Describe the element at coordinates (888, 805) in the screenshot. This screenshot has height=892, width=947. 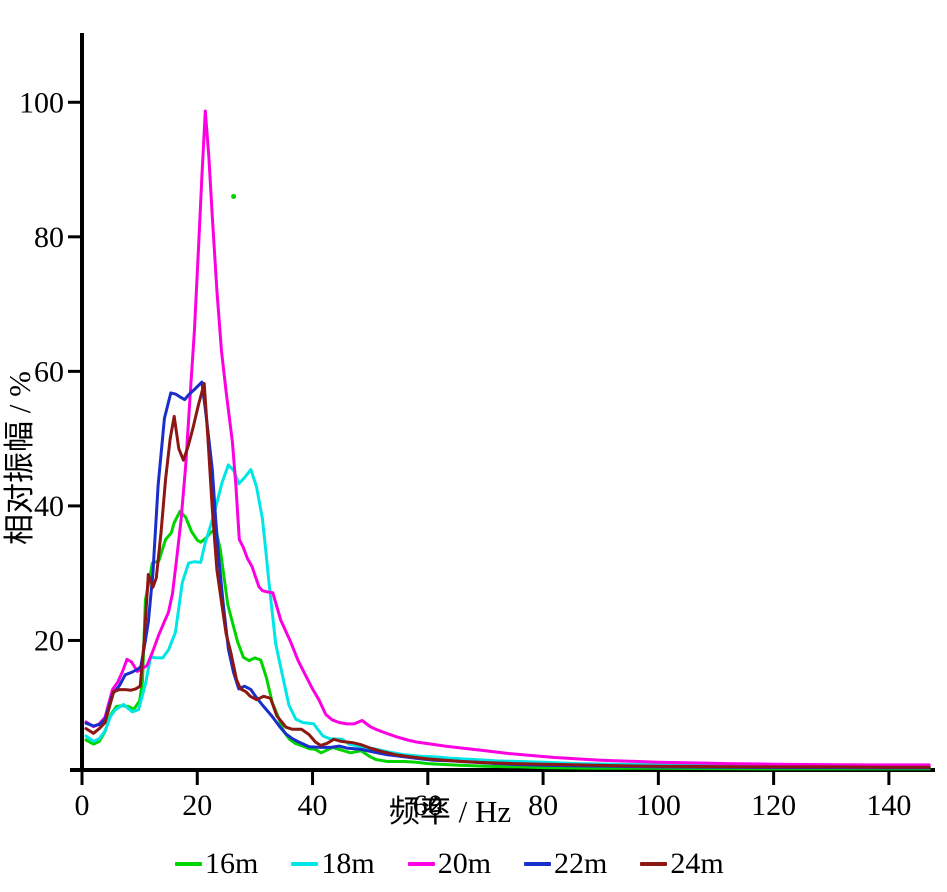
I see `x-tick-label: 140` at that location.